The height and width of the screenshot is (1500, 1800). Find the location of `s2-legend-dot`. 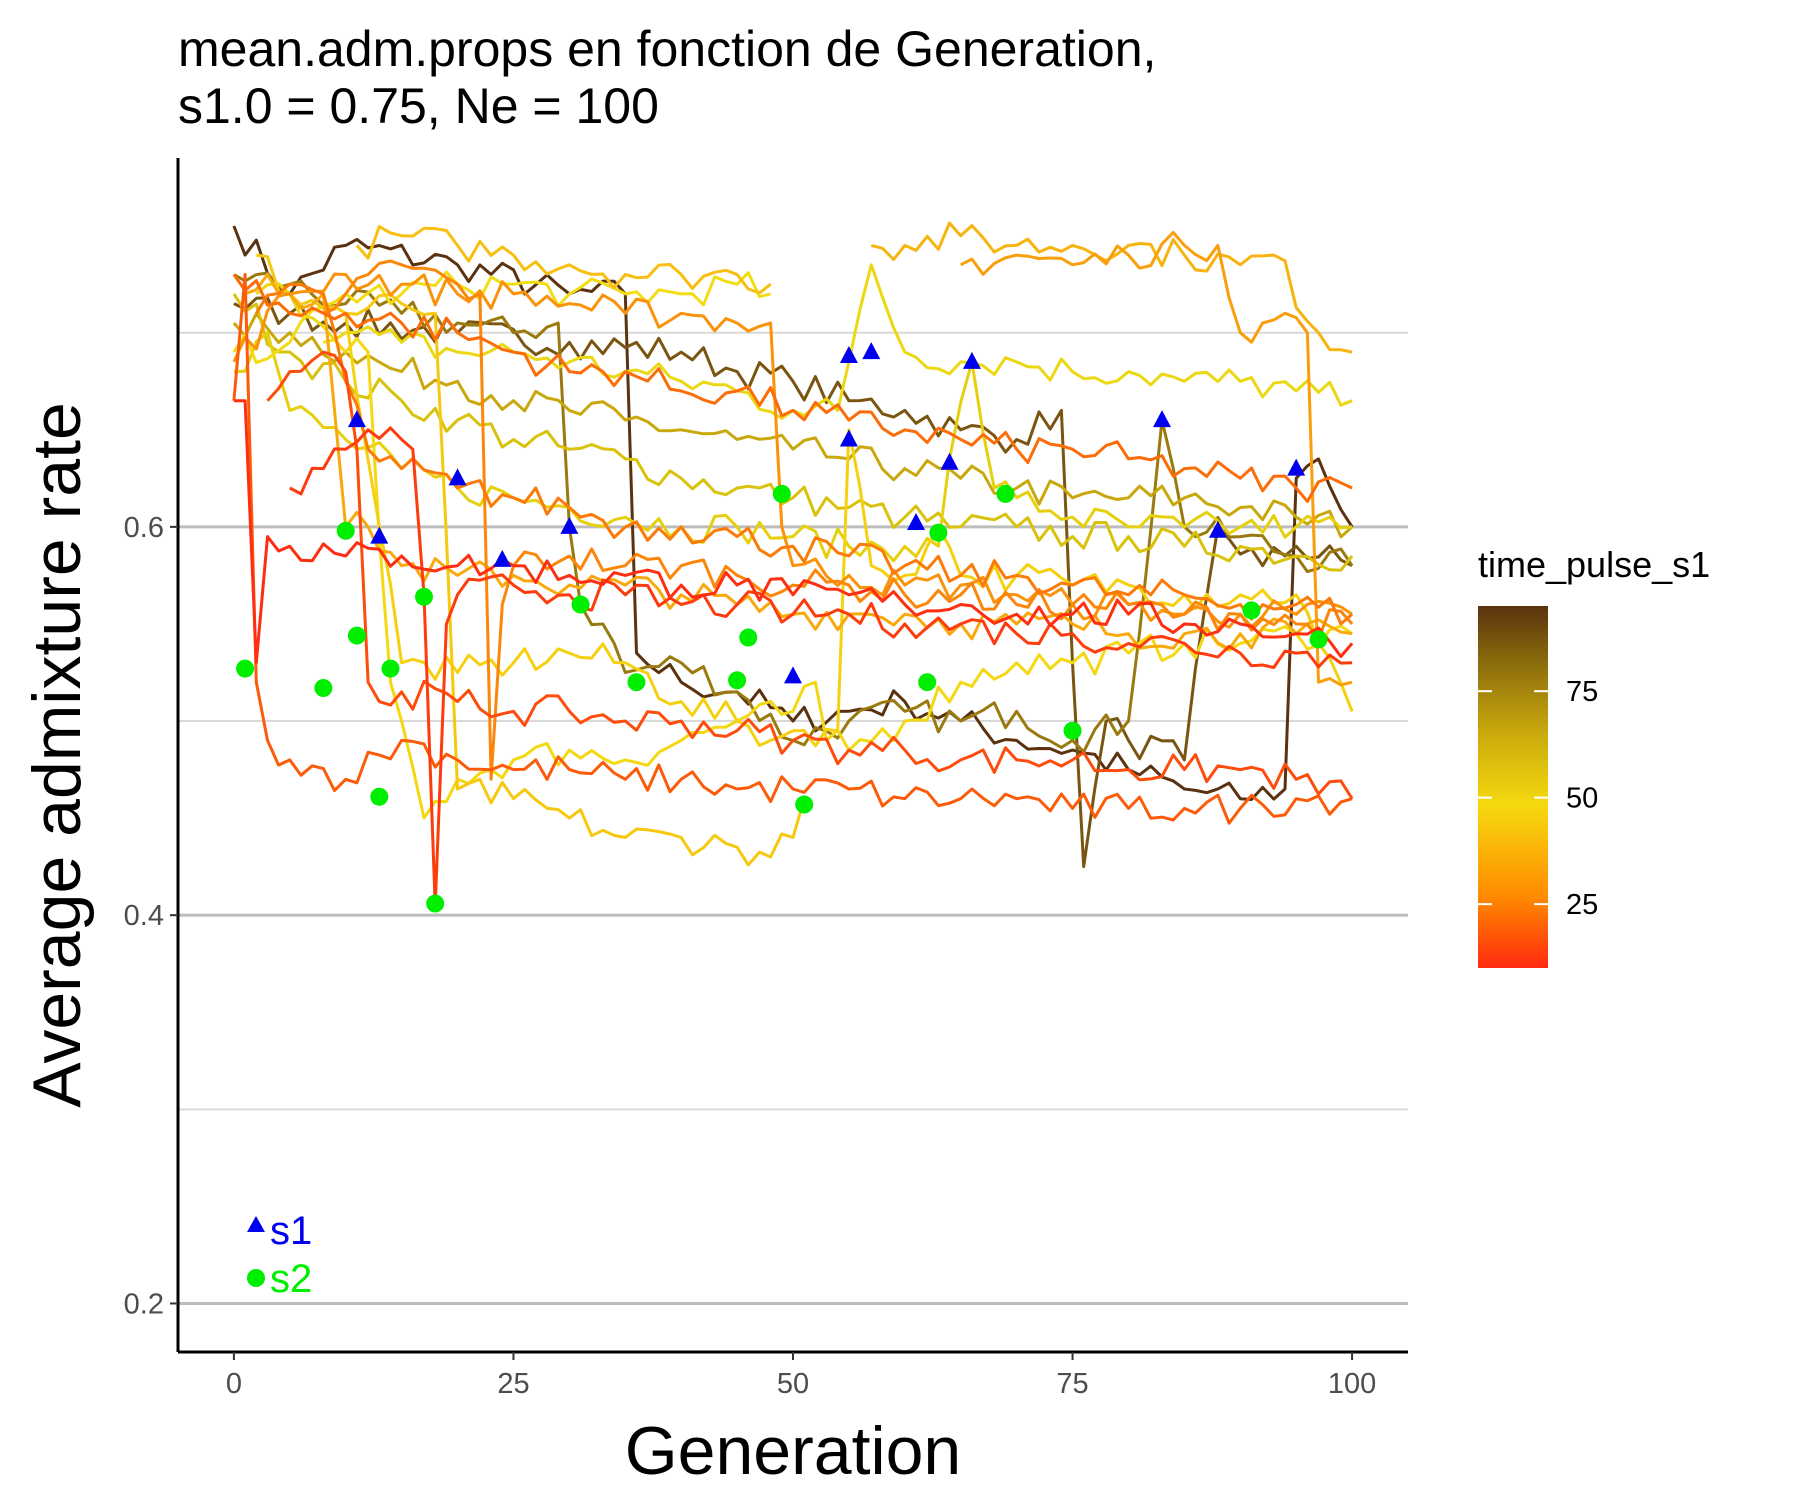

s2-legend-dot is located at coordinates (256, 1278).